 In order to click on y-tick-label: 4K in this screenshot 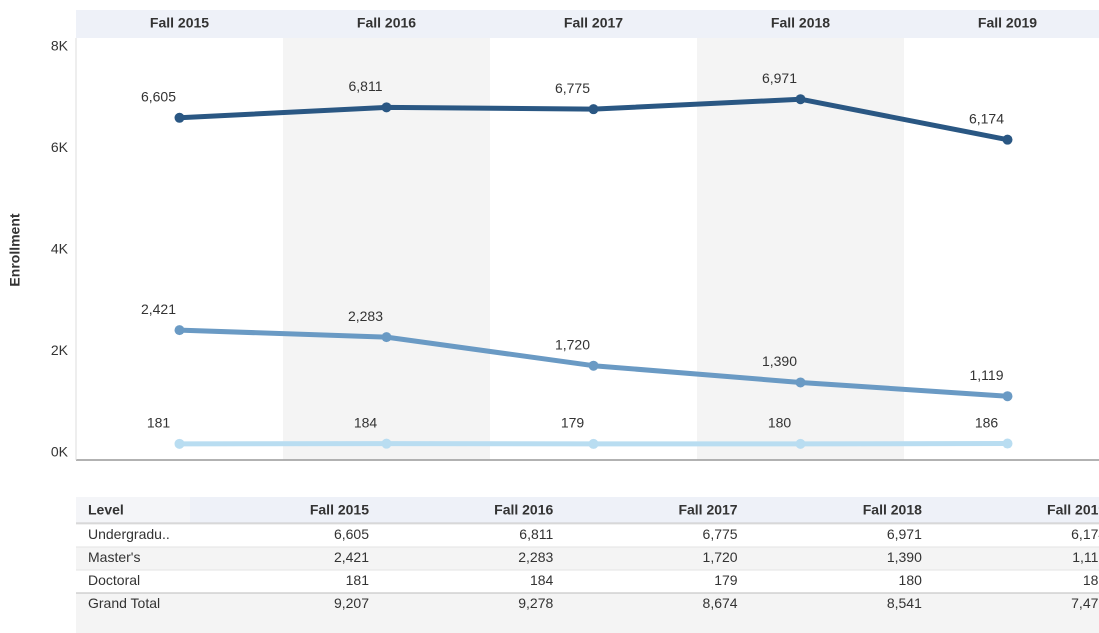, I will do `click(60, 249)`.